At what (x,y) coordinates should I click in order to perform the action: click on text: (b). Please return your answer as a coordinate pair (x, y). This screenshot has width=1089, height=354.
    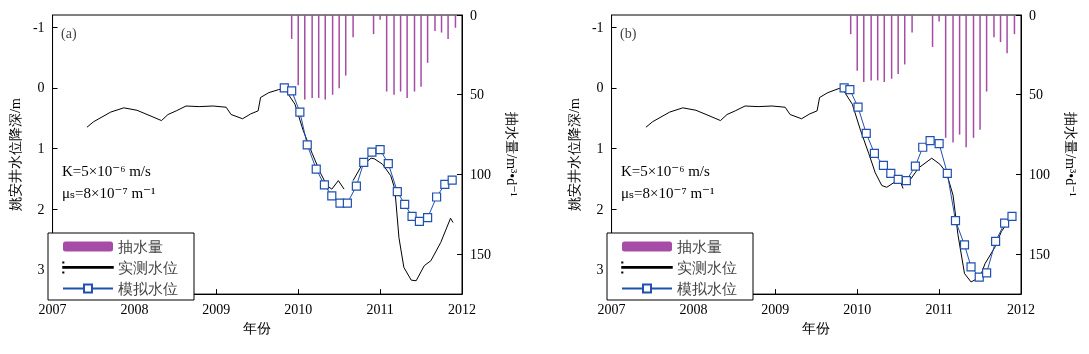
    Looking at the image, I should click on (628, 33).